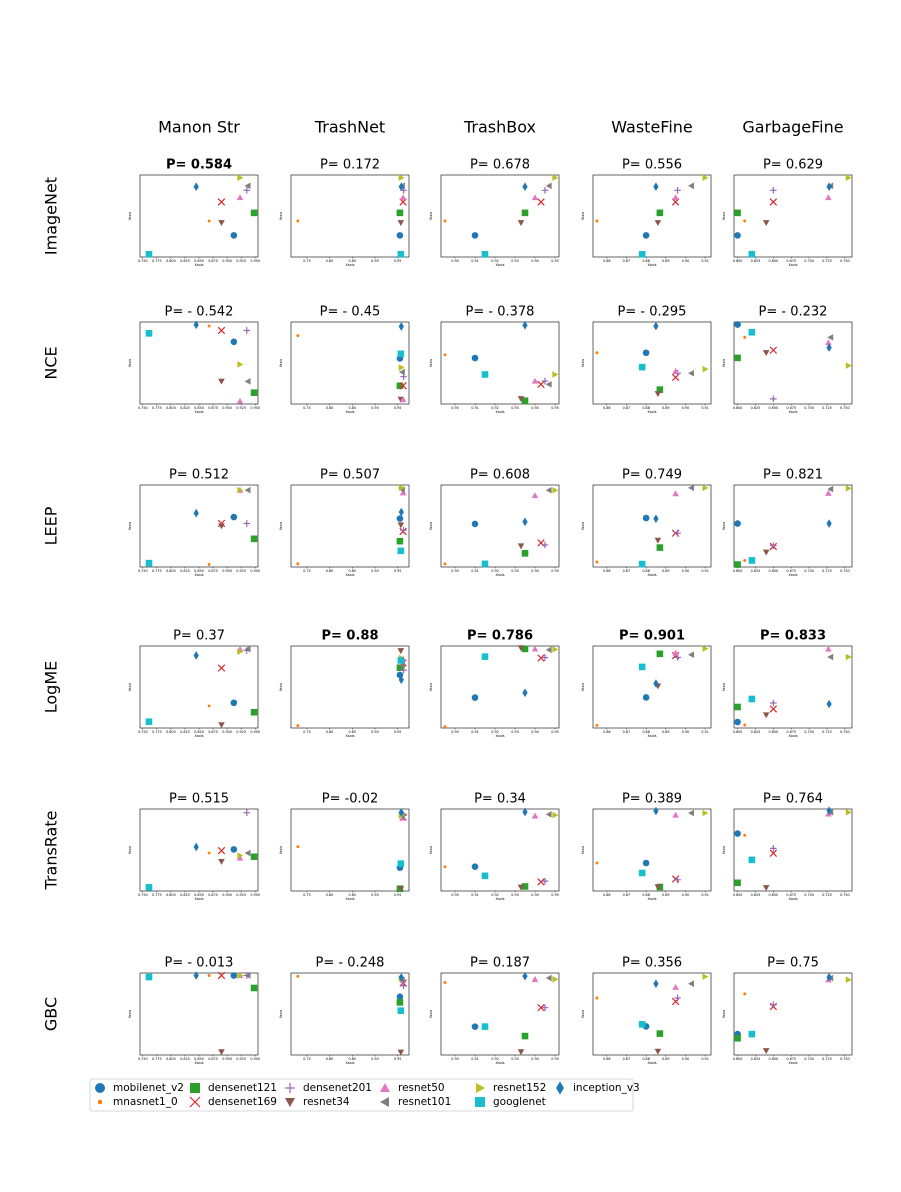 The image size is (901, 1192). I want to click on x-tick-label: 0.650, so click(773, 261).